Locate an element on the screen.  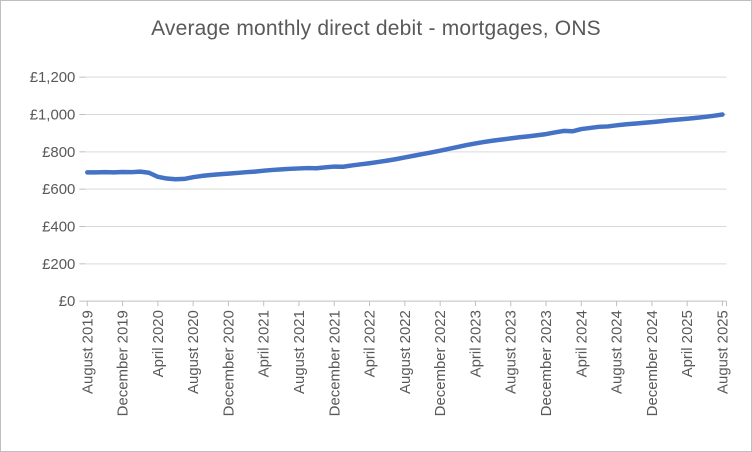
x-axis-tick-label: December 2021 is located at coordinates (334, 363).